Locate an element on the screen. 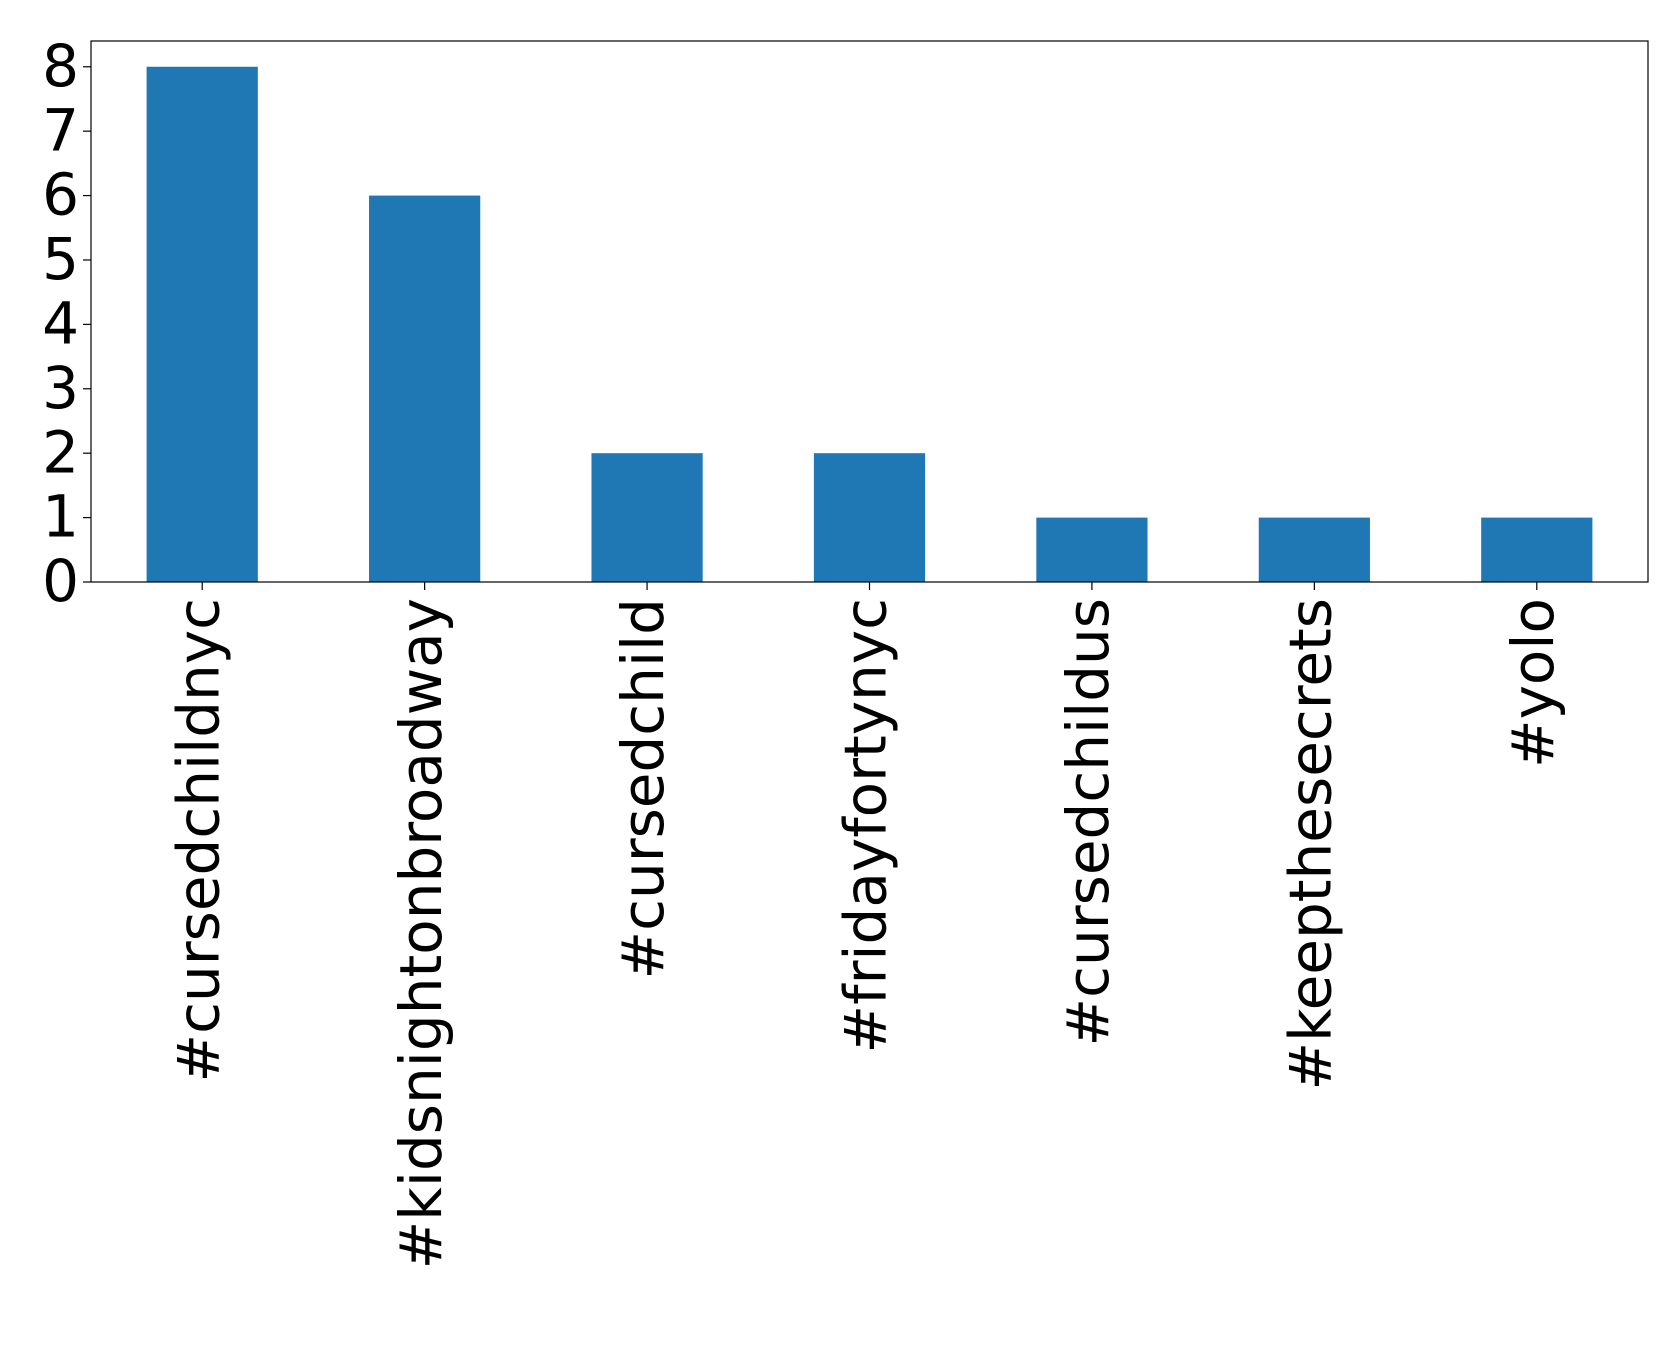 This screenshot has width=1679, height=1351. y-tick-label: 1 is located at coordinates (60, 517).